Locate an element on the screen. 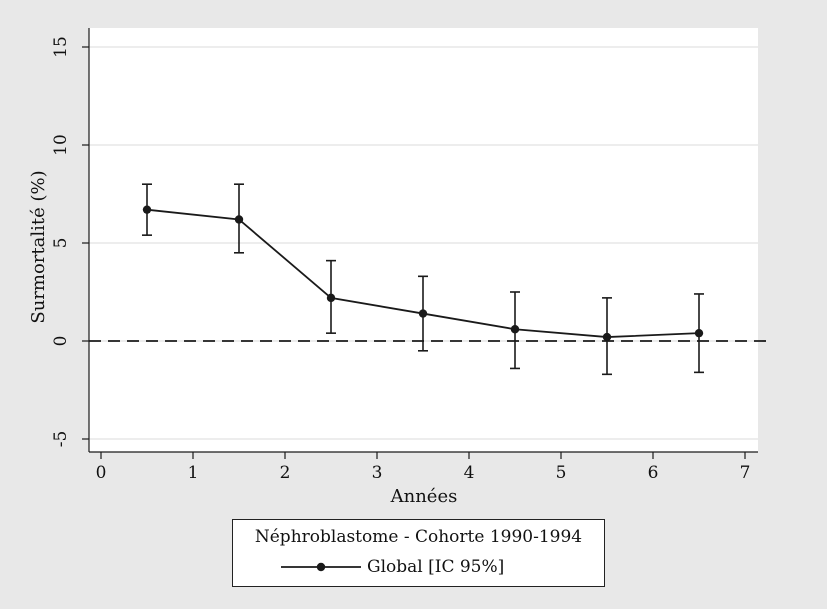  y-tick-label: -5 is located at coordinates (61, 439).